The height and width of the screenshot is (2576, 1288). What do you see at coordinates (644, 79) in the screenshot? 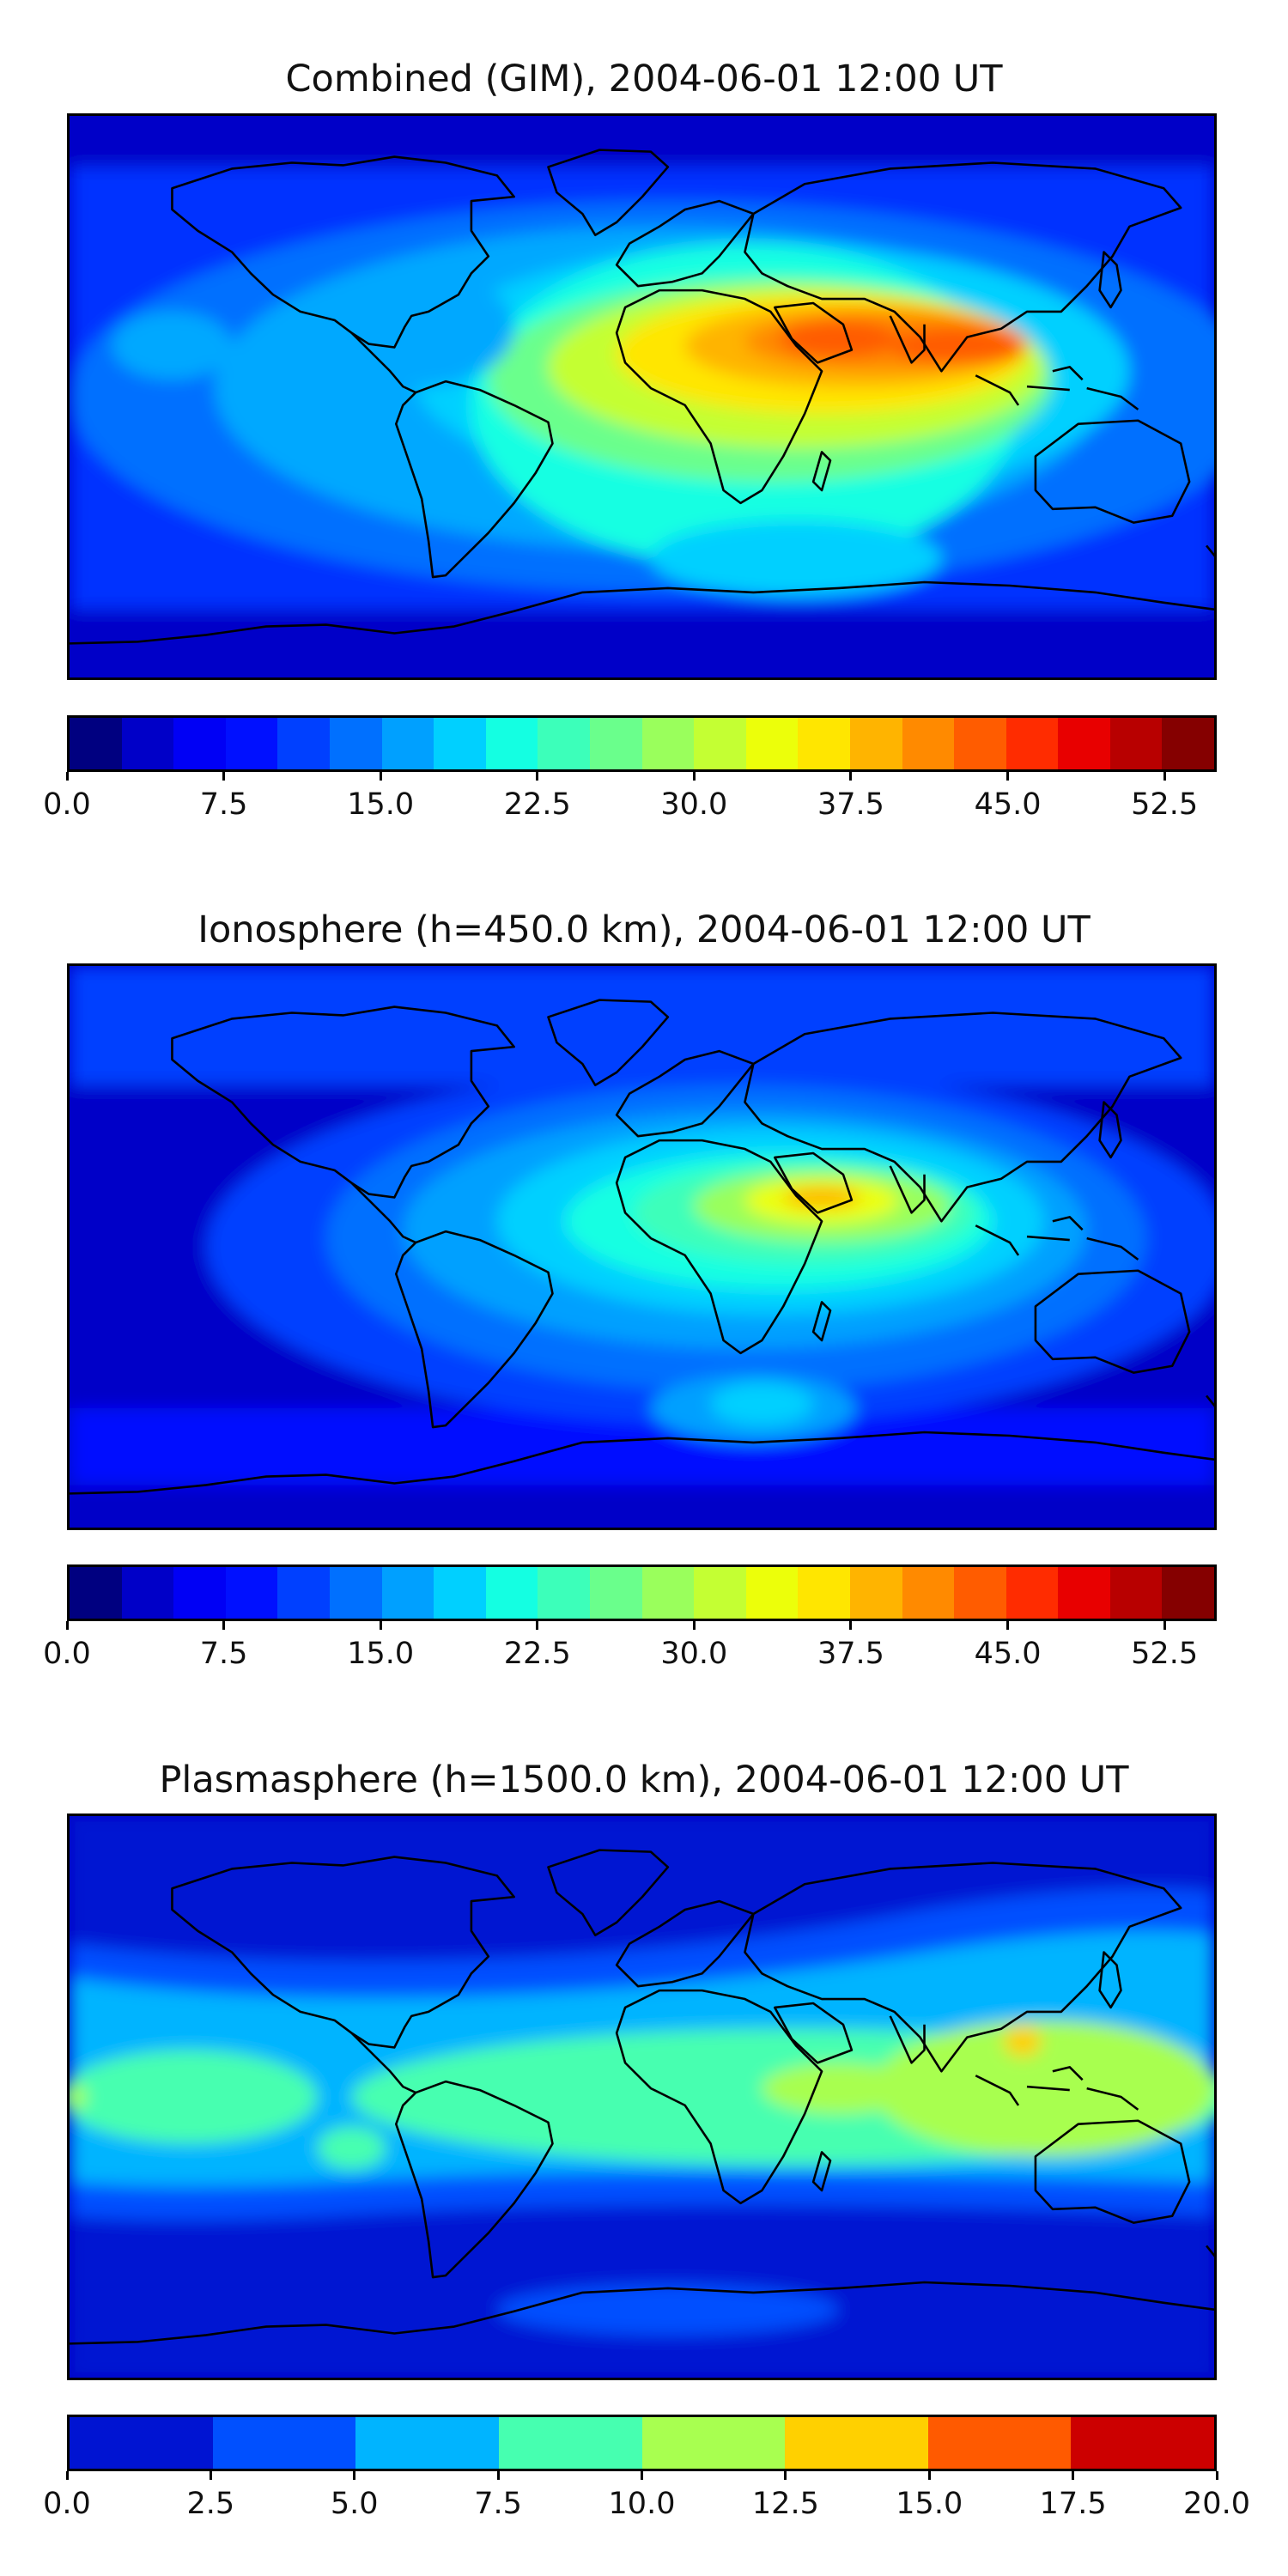
I see `panel-title-combined: Combined (GIM), 2004-06-01 12:00 UT` at bounding box center [644, 79].